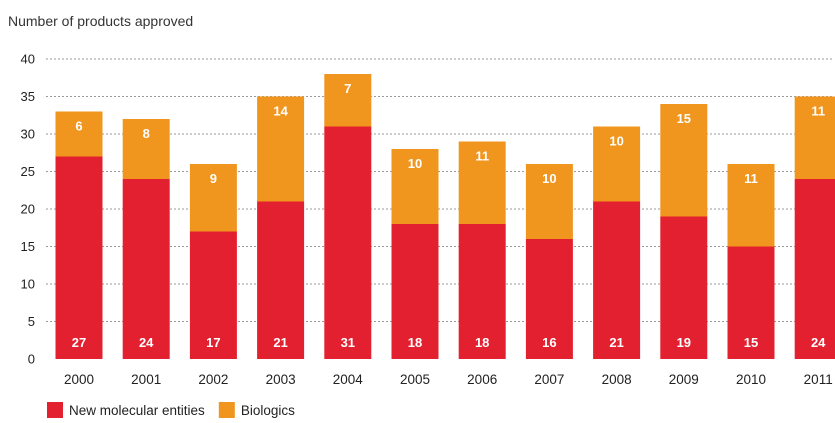 The image size is (835, 423). Describe the element at coordinates (28, 246) in the screenshot. I see `y-tick-label: 15` at that location.